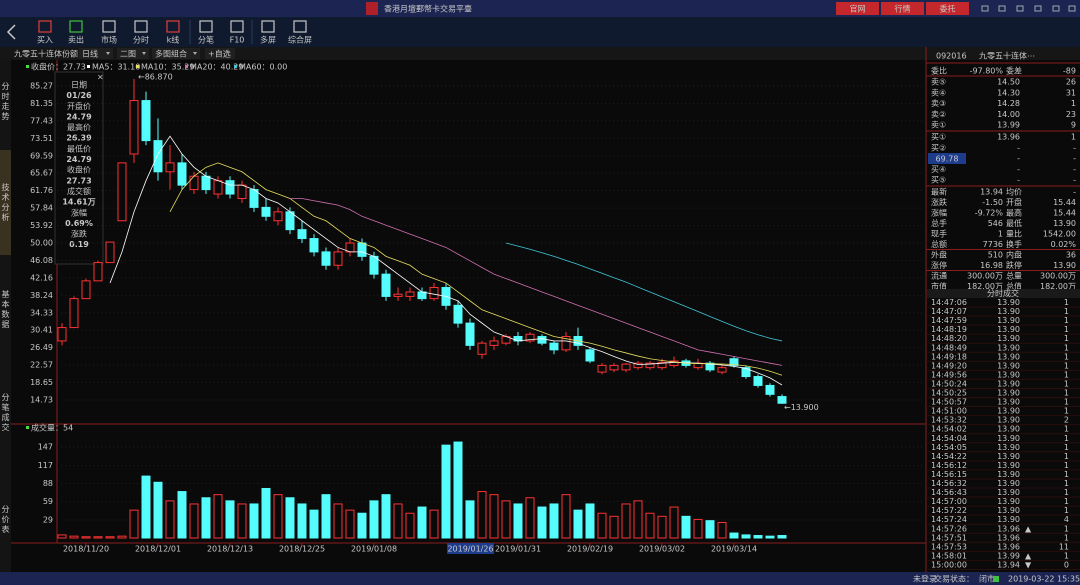  What do you see at coordinates (237, 40) in the screenshot?
I see `toolbar-label: F10` at bounding box center [237, 40].